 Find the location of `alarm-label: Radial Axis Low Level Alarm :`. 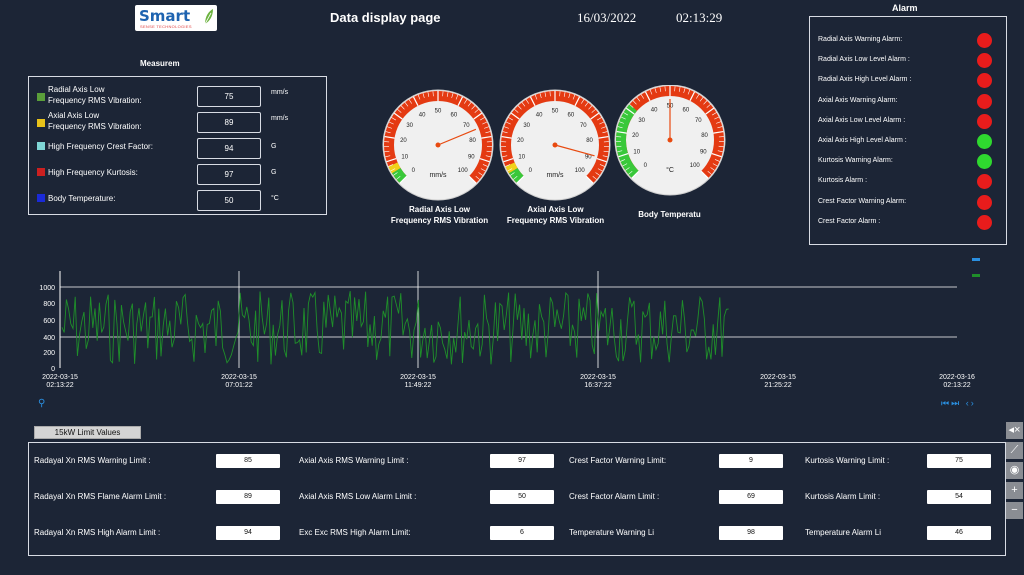

alarm-label: Radial Axis Low Level Alarm : is located at coordinates (864, 60).